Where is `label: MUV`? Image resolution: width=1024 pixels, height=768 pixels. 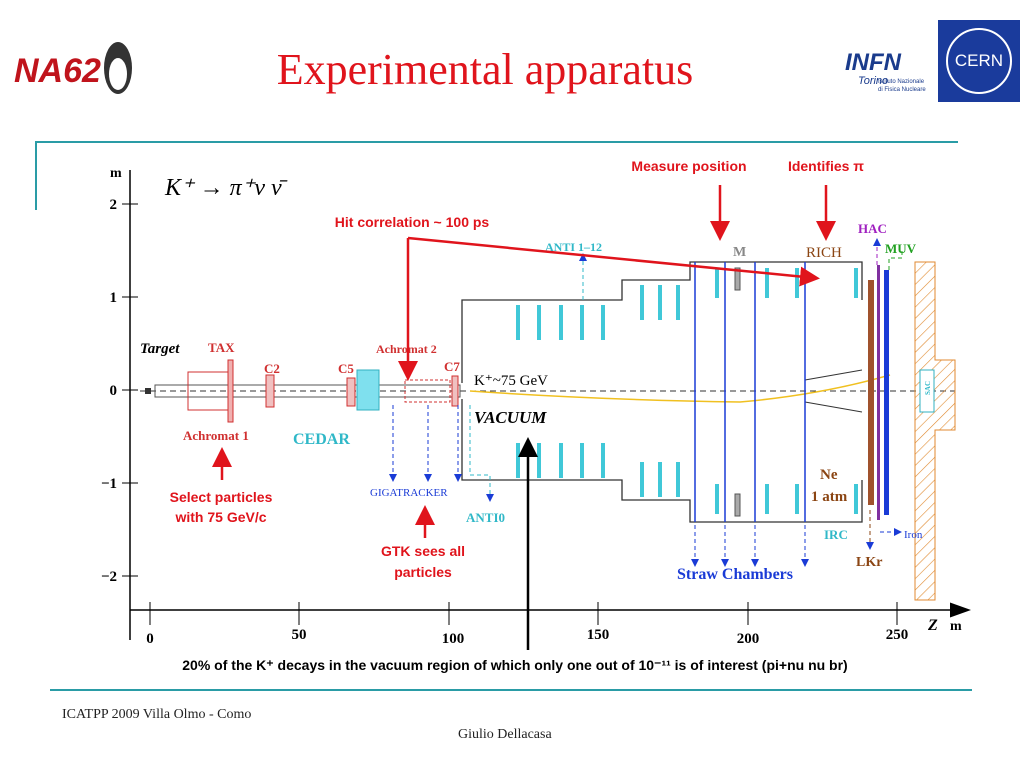 label: MUV is located at coordinates (901, 248).